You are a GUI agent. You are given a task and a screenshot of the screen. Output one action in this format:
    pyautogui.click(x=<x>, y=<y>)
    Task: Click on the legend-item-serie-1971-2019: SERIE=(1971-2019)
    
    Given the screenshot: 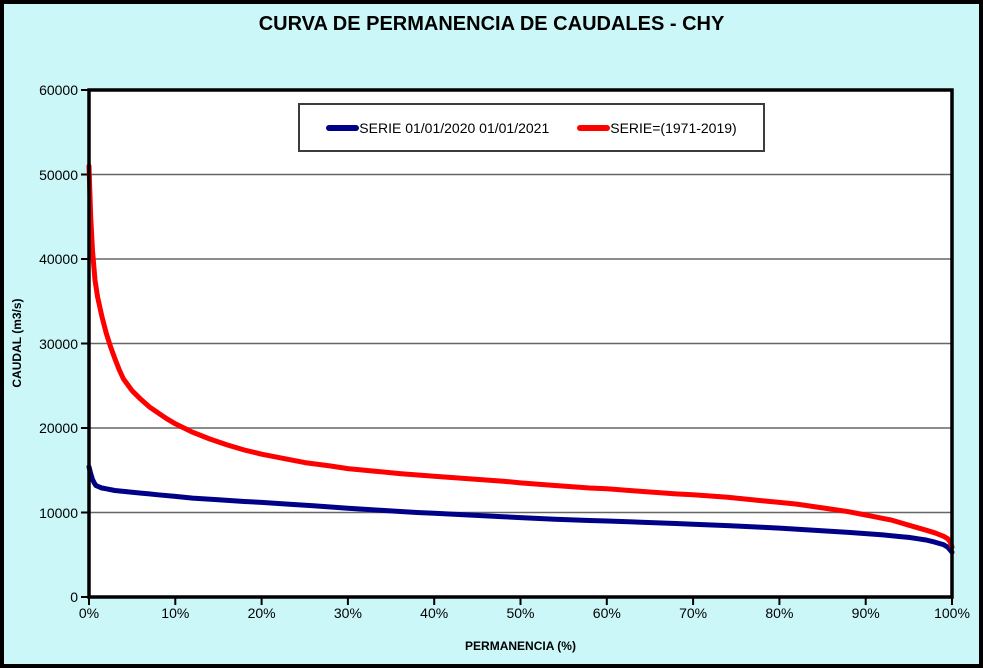 What is the action you would take?
    pyautogui.click(x=657, y=127)
    